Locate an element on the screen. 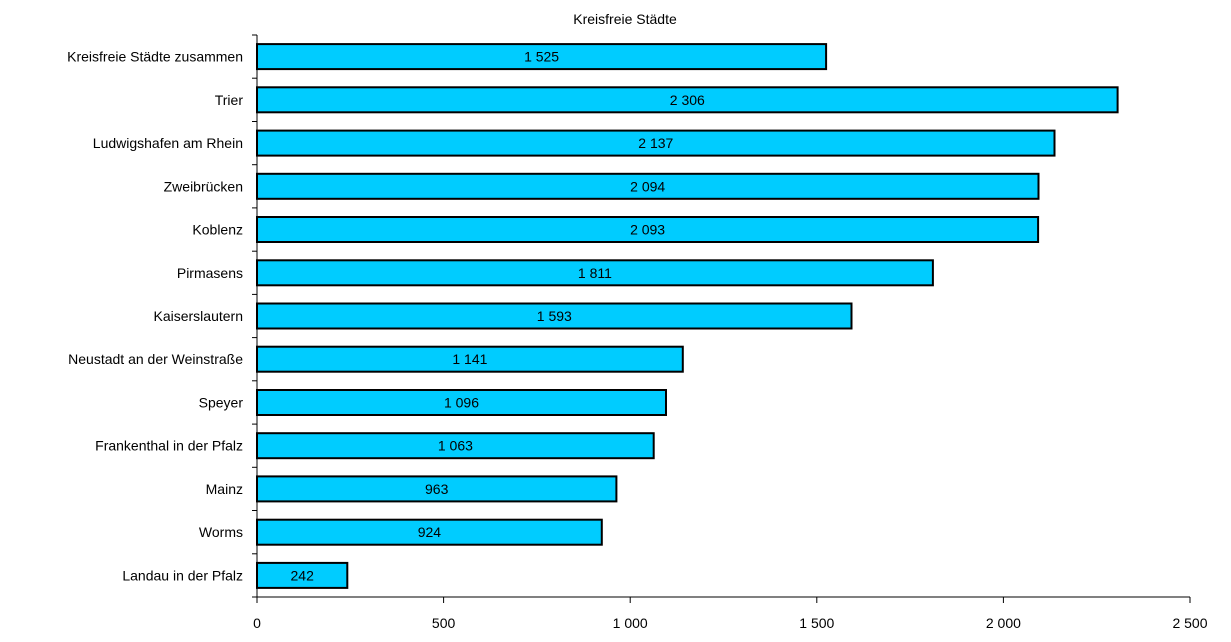 The height and width of the screenshot is (642, 1231). category-label: Kreisfreie Städte zusammen is located at coordinates (155, 57).